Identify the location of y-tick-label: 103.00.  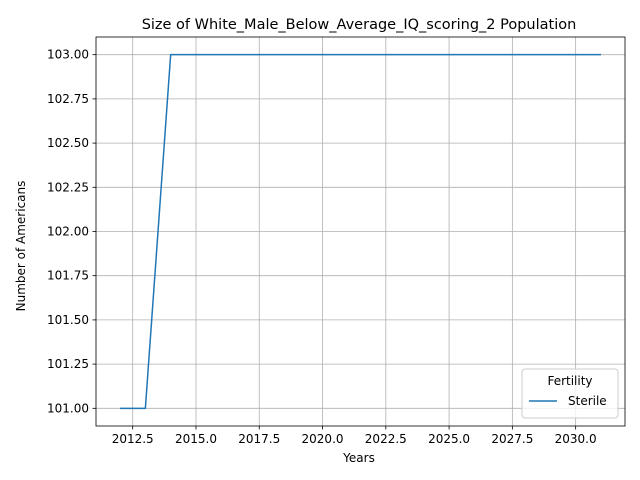
(68, 55).